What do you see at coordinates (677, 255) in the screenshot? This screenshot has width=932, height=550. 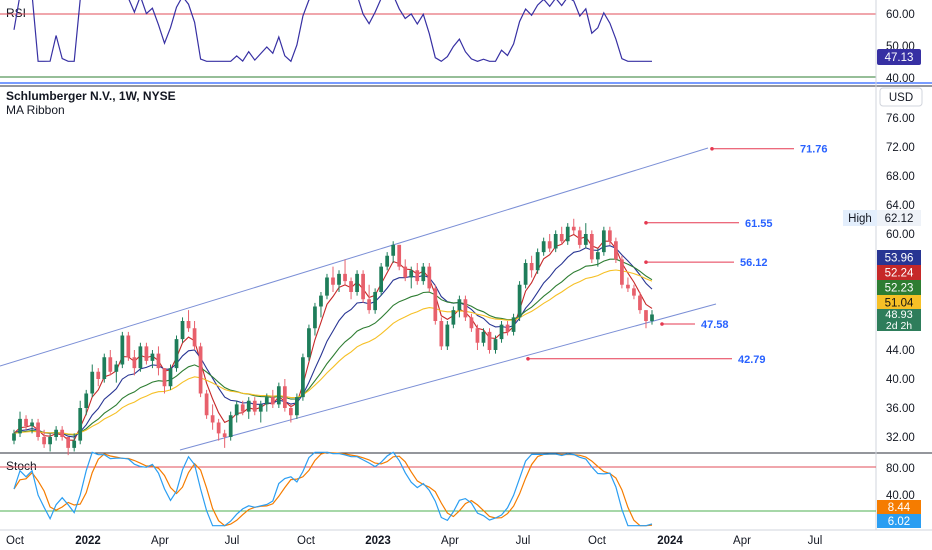 I see `price-annotations: 71.76 61.55 56.12 47.58 42.79` at bounding box center [677, 255].